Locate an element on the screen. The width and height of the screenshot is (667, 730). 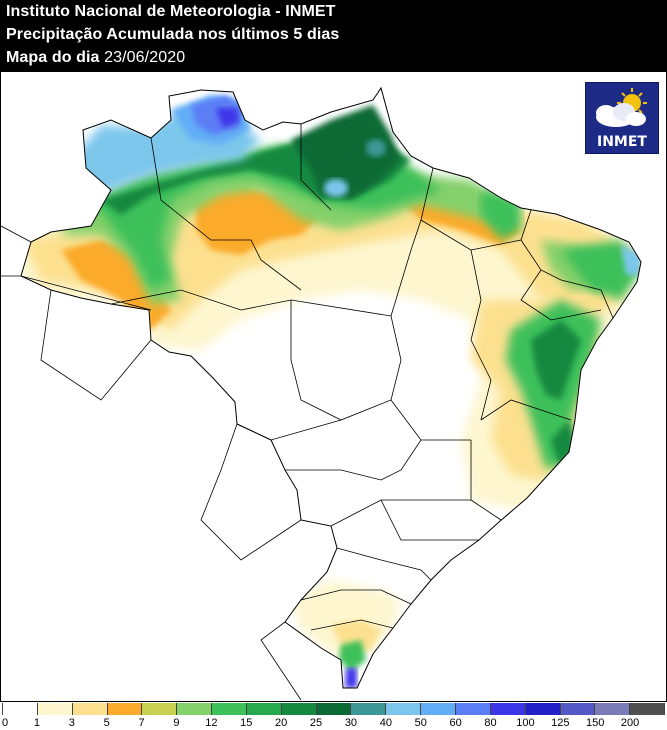
legend-tick-label: 100 is located at coordinates (525, 723).